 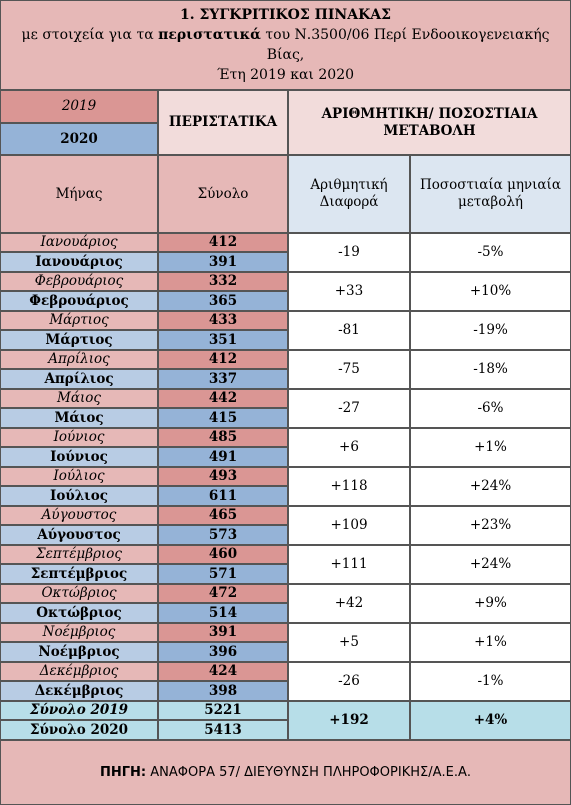 I want to click on pct: -6%, so click(x=490, y=408).